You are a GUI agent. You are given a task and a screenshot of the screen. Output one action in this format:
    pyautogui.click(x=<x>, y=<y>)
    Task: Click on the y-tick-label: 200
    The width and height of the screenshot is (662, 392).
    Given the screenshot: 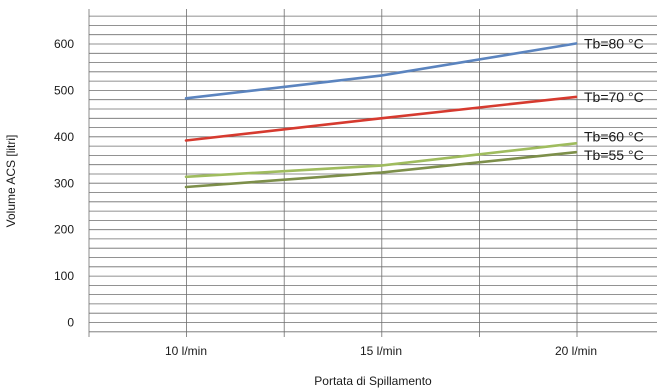 What is the action you would take?
    pyautogui.click(x=64, y=230)
    